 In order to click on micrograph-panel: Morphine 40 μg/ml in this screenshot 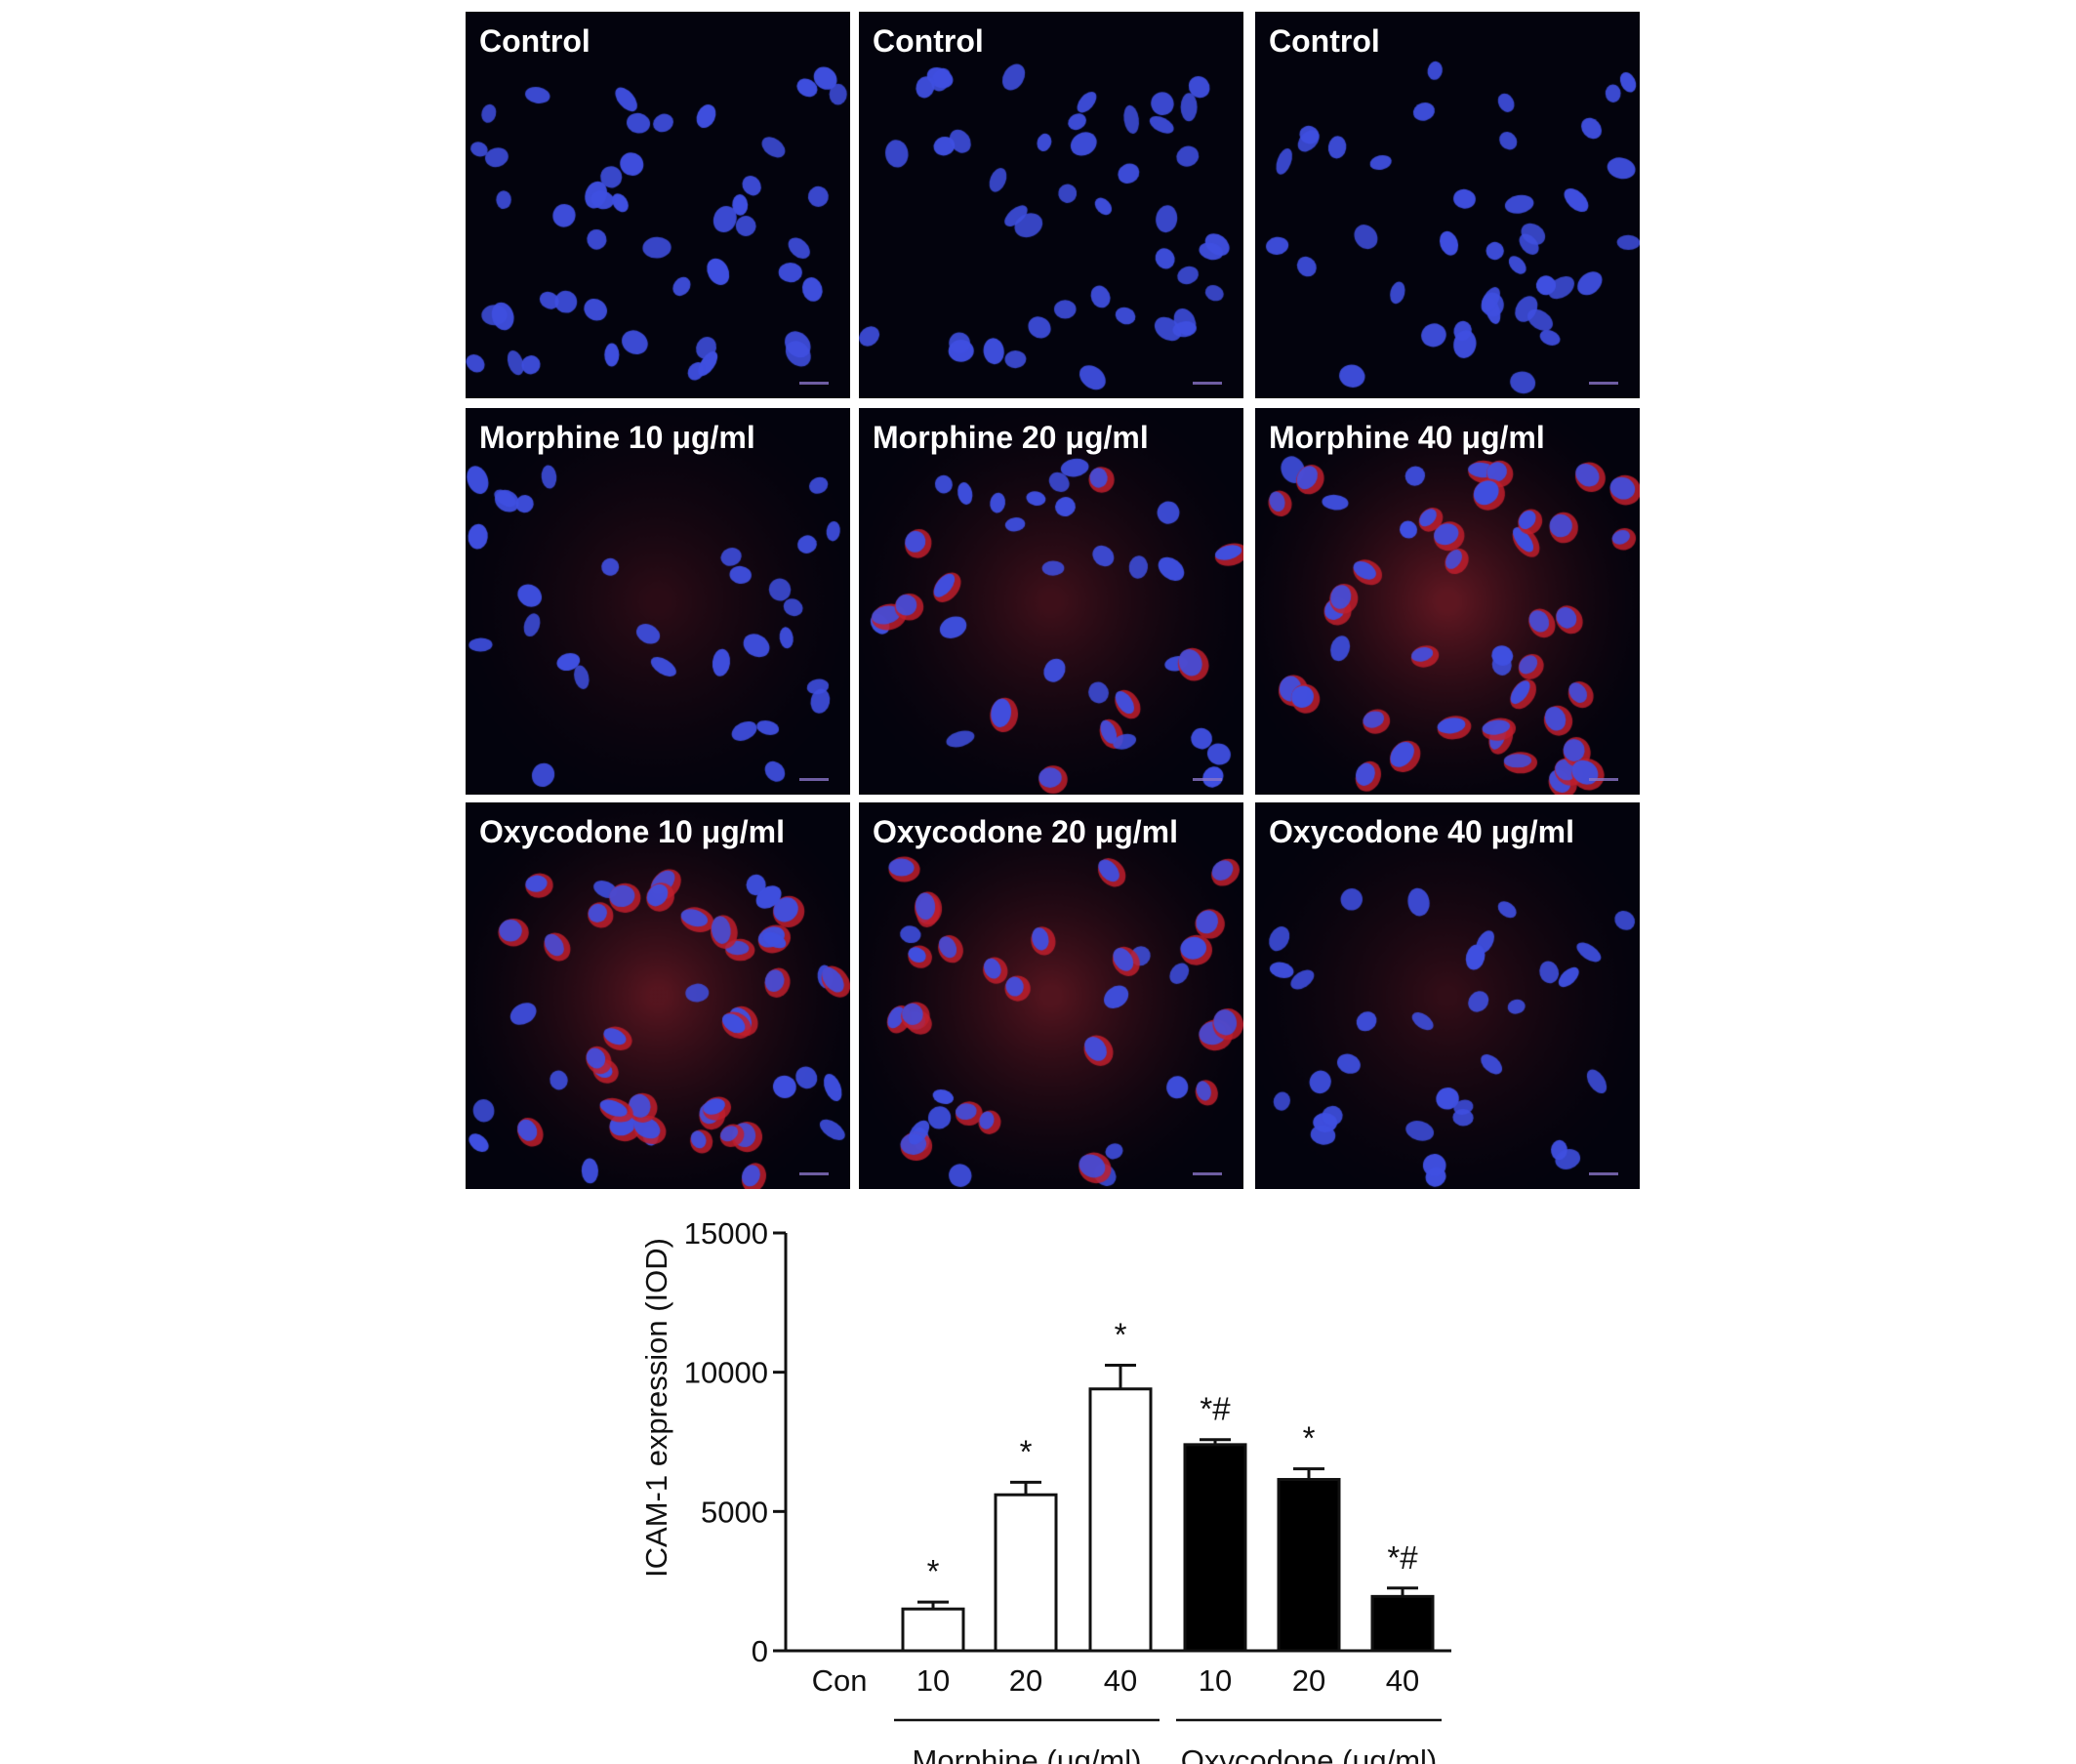, I will do `click(1447, 601)`.